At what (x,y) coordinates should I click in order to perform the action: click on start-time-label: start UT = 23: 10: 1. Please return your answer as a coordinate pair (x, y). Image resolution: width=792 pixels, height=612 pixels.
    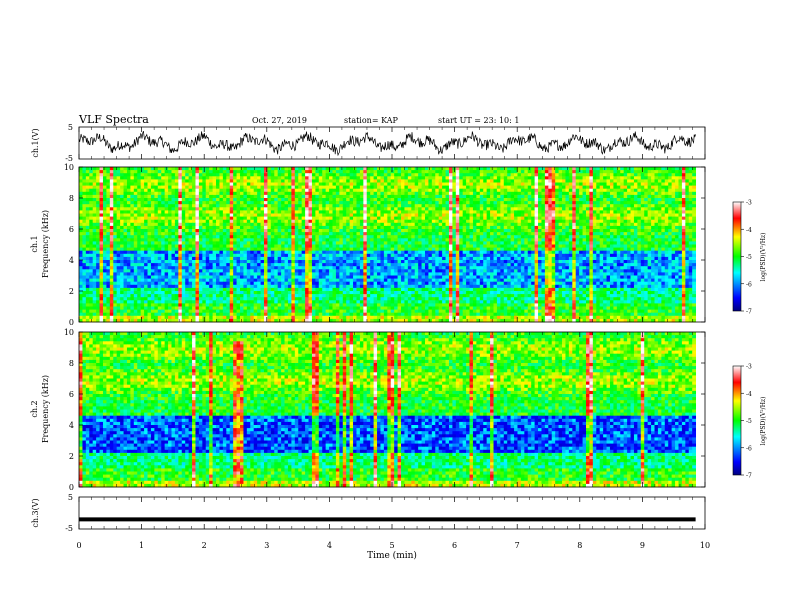
    Looking at the image, I should click on (478, 120).